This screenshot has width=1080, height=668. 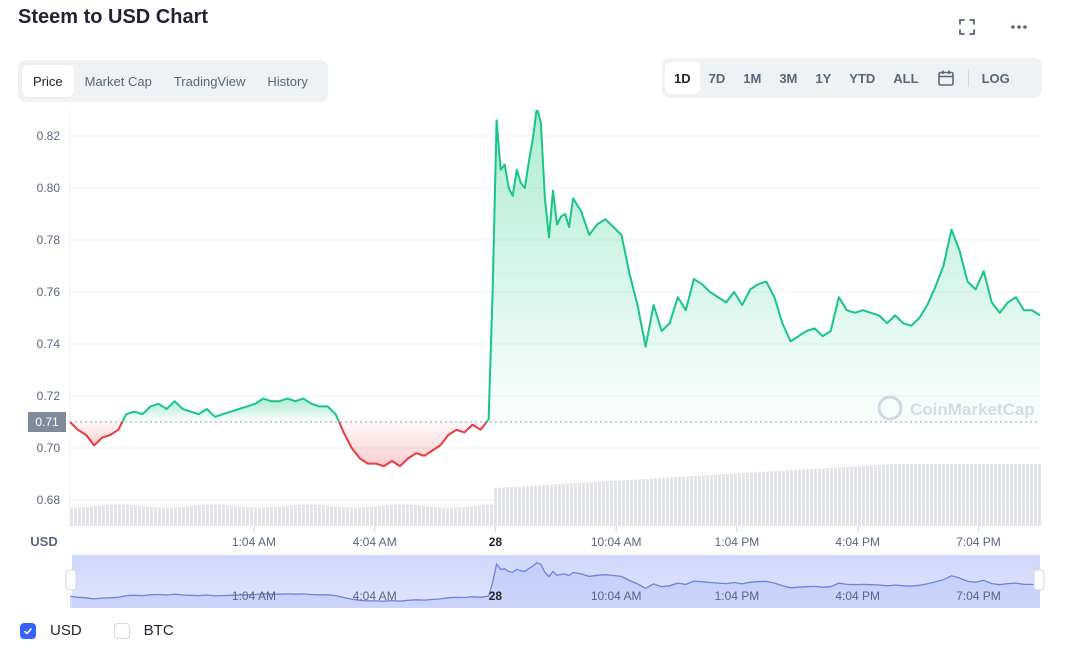 I want to click on coinmarketcap-logo-icon, so click(x=890, y=408).